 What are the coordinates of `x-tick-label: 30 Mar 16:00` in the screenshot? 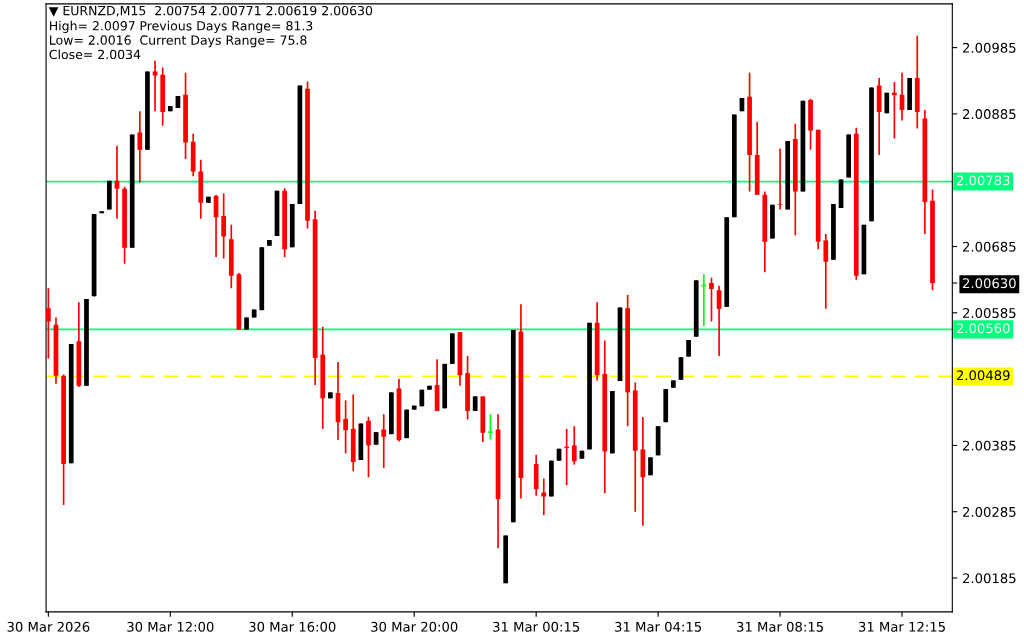 It's located at (292, 626).